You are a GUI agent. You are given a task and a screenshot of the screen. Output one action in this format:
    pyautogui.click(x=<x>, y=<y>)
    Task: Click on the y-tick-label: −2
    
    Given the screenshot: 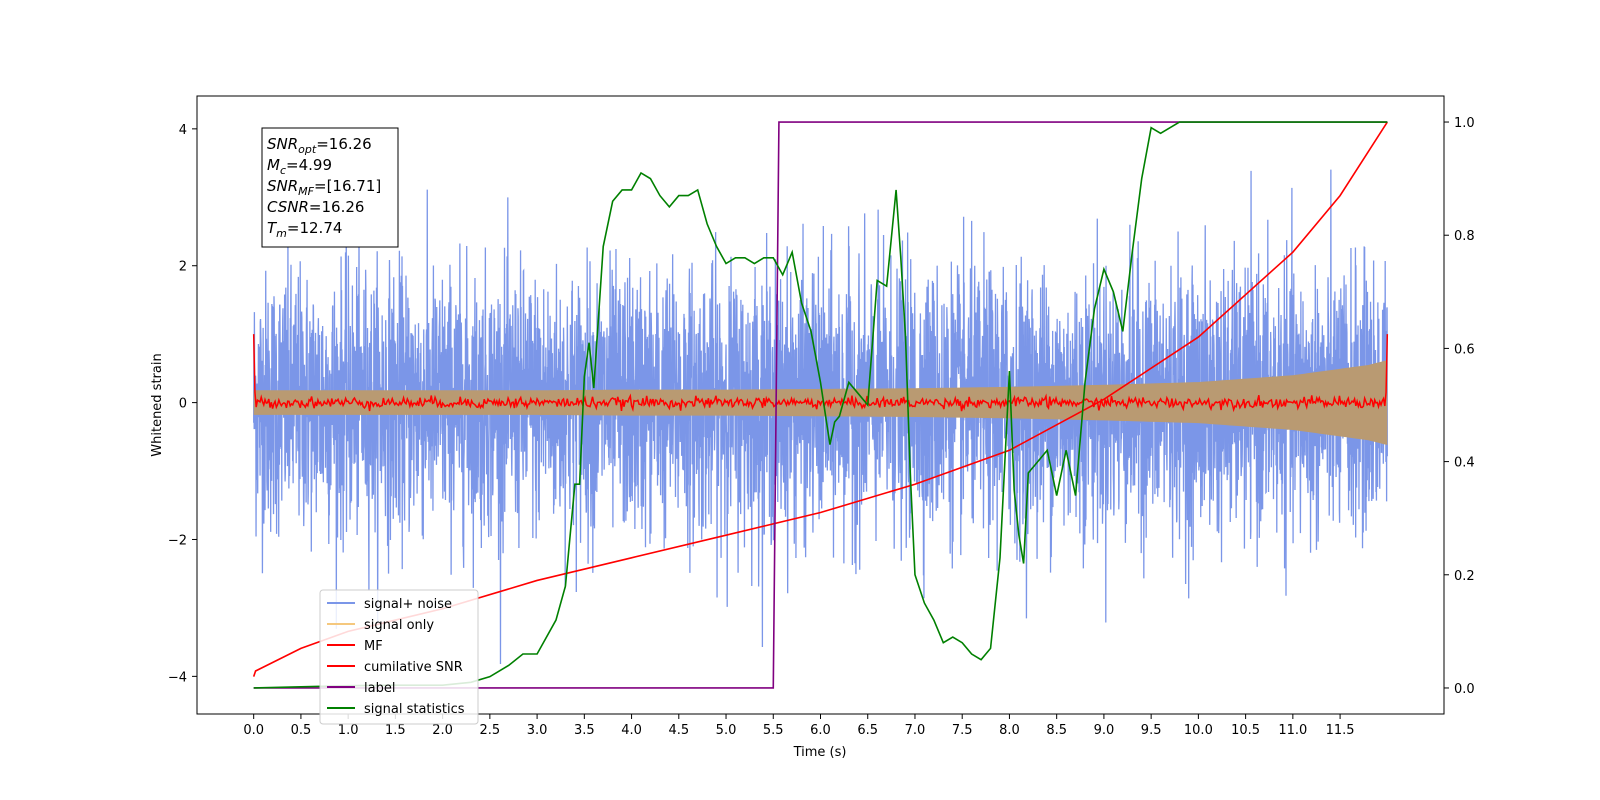 What is the action you would take?
    pyautogui.click(x=177, y=540)
    